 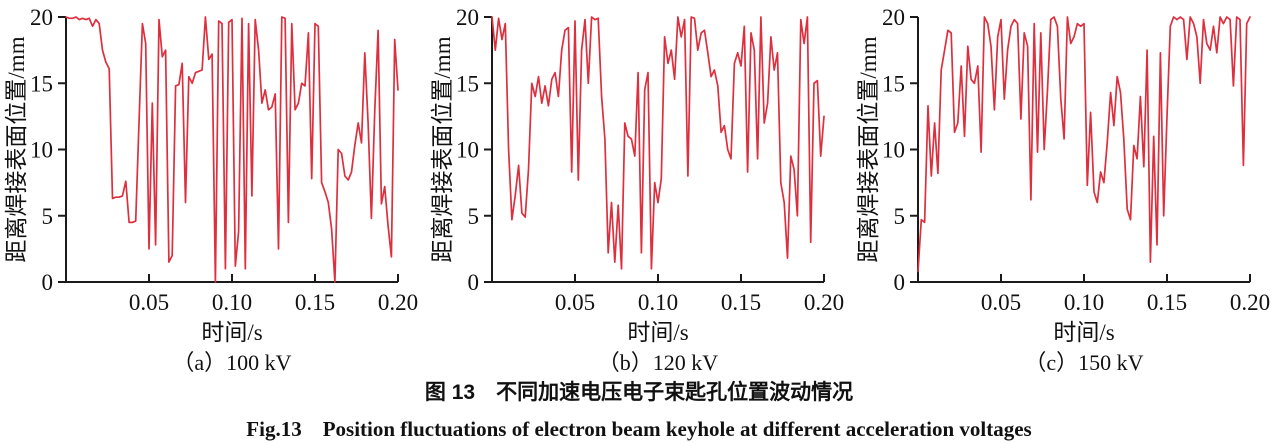 I want to click on panel-subcaption: （a）100 kV, so click(x=231, y=362).